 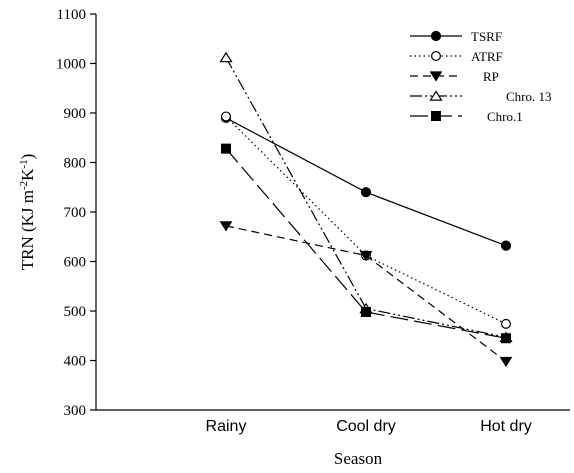 What do you see at coordinates (75, 362) in the screenshot?
I see `y-tick-label: 400` at bounding box center [75, 362].